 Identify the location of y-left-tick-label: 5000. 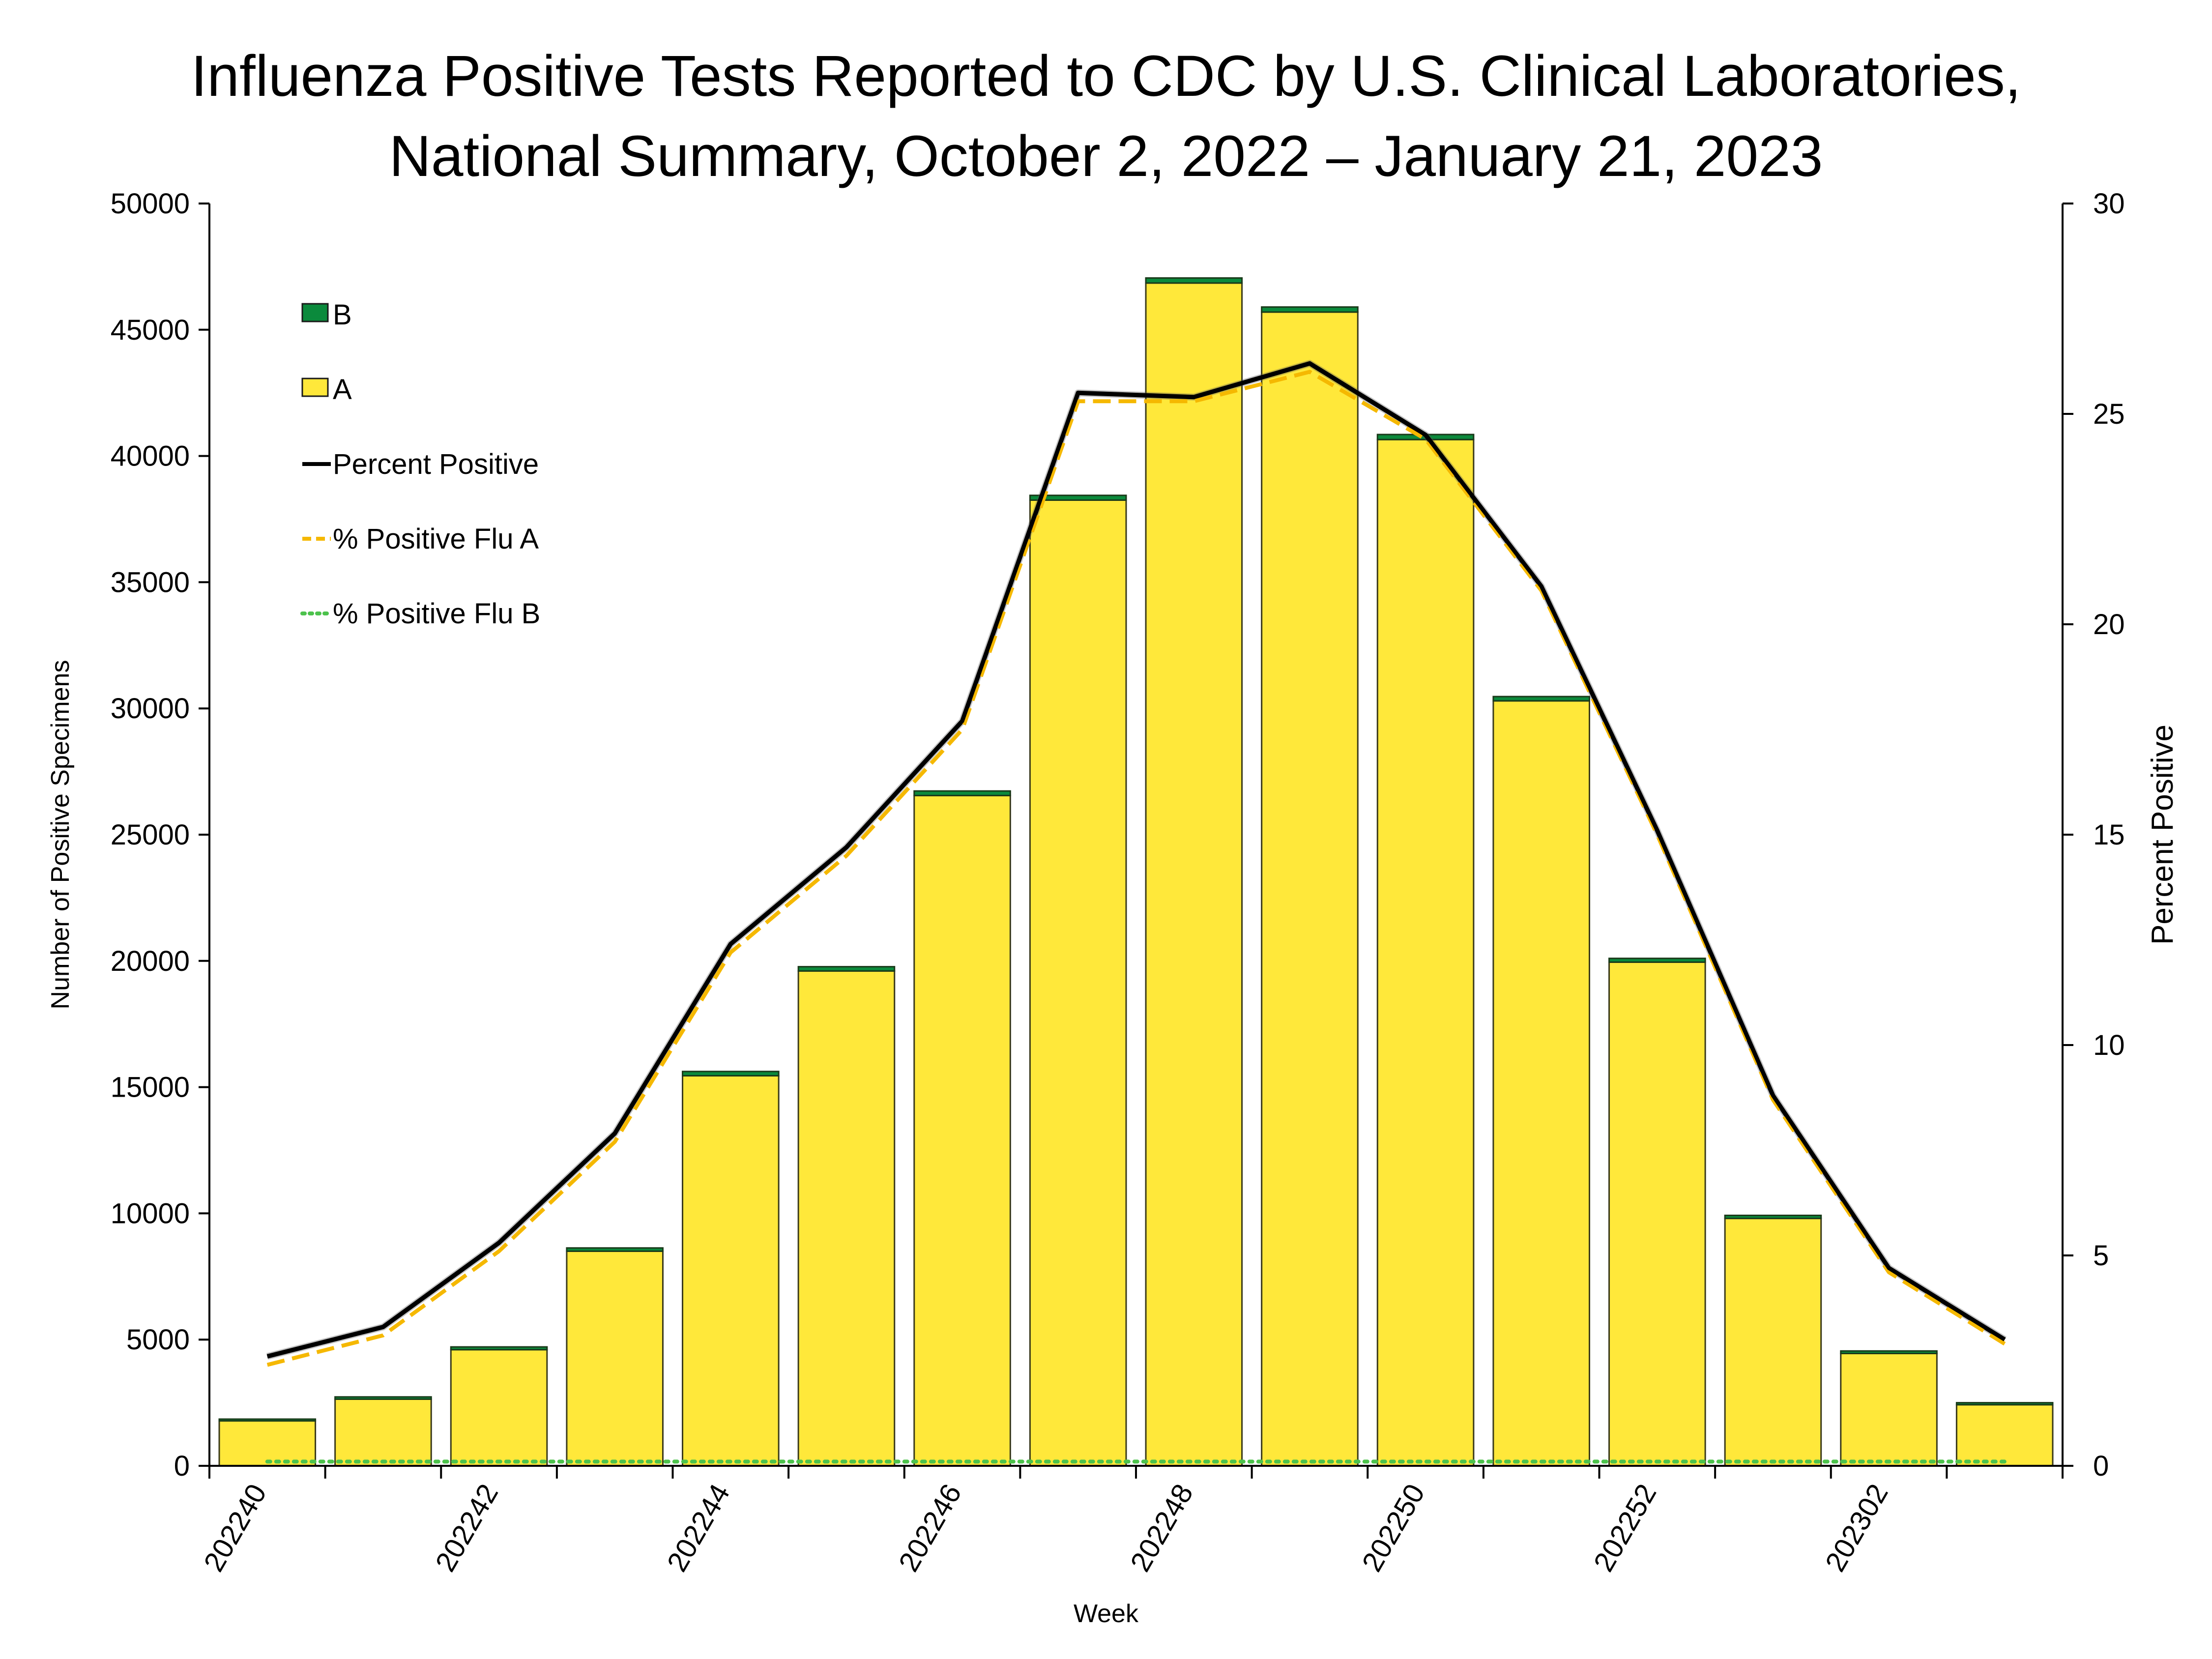
(158, 1340).